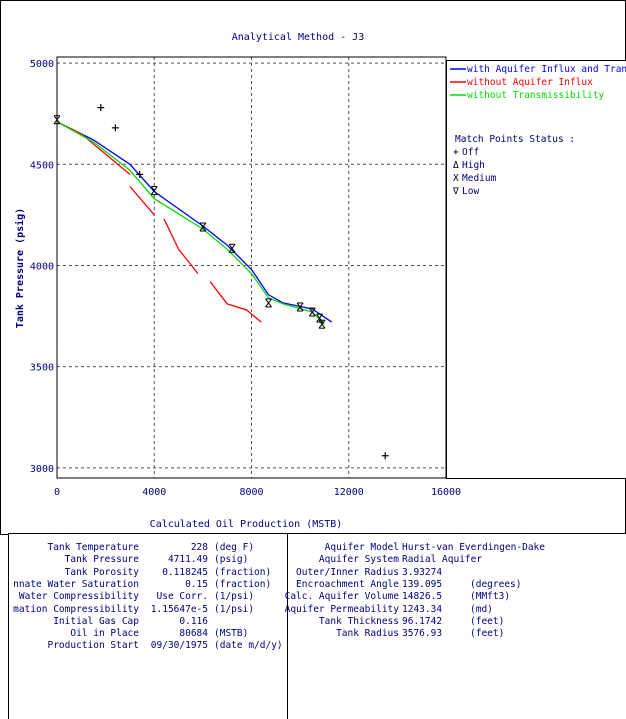  Describe the element at coordinates (422, 621) in the screenshot. I see `aquifer-property-value: 96.1742` at that location.